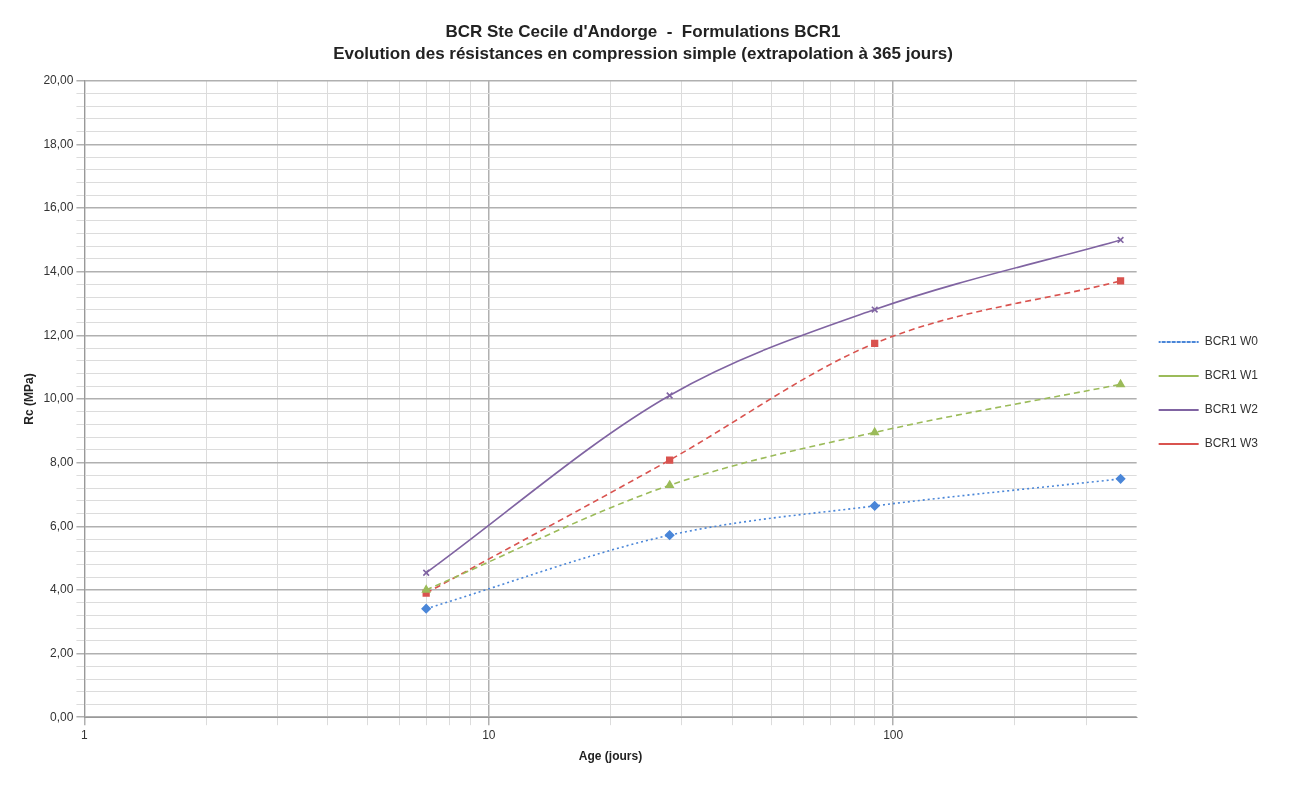 This screenshot has height=794, width=1303. I want to click on x-axis-title: Age (jours), so click(610, 756).